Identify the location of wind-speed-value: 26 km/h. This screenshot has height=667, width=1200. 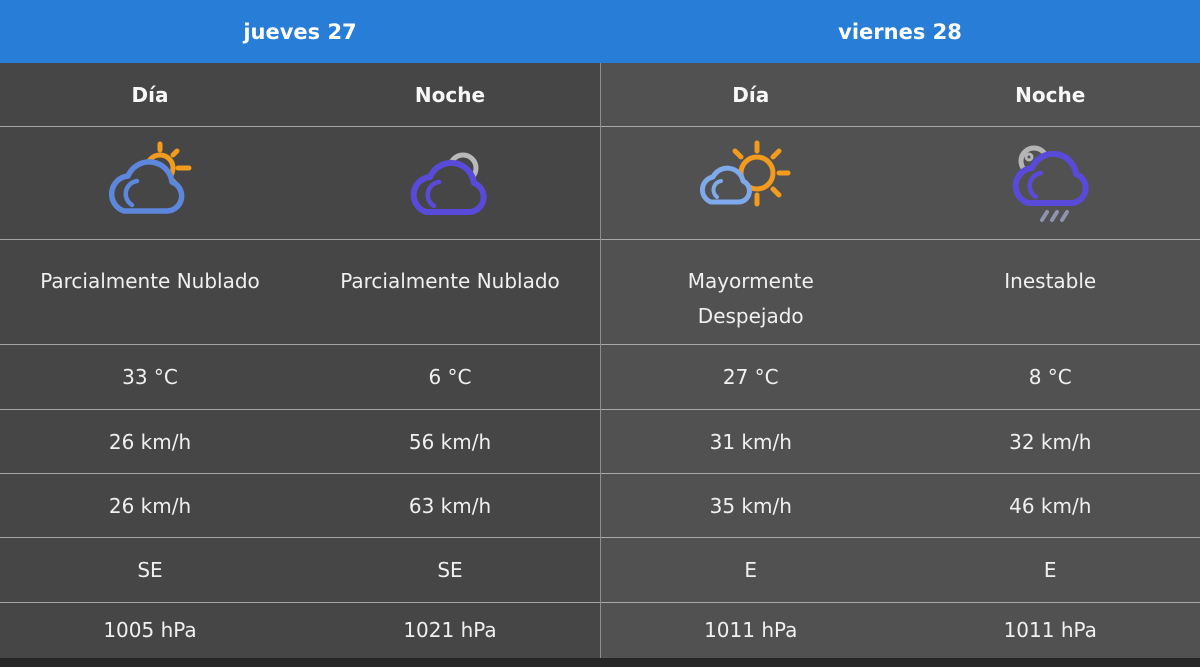
(150, 441).